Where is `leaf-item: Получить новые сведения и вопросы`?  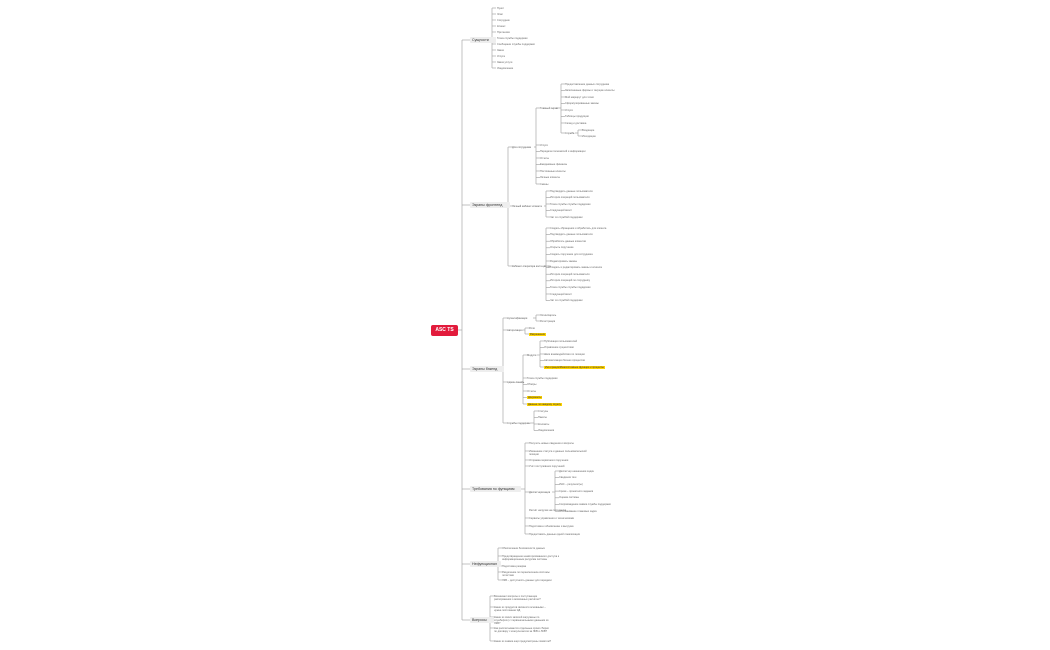
leaf-item: Получить новые сведения и вопросы is located at coordinates (551, 443).